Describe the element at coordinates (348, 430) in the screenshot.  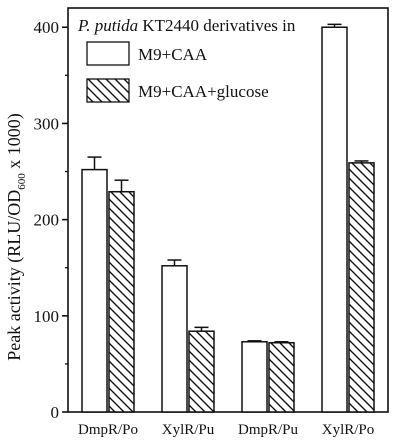
I see `x-tick-label: XylR/Po` at that location.